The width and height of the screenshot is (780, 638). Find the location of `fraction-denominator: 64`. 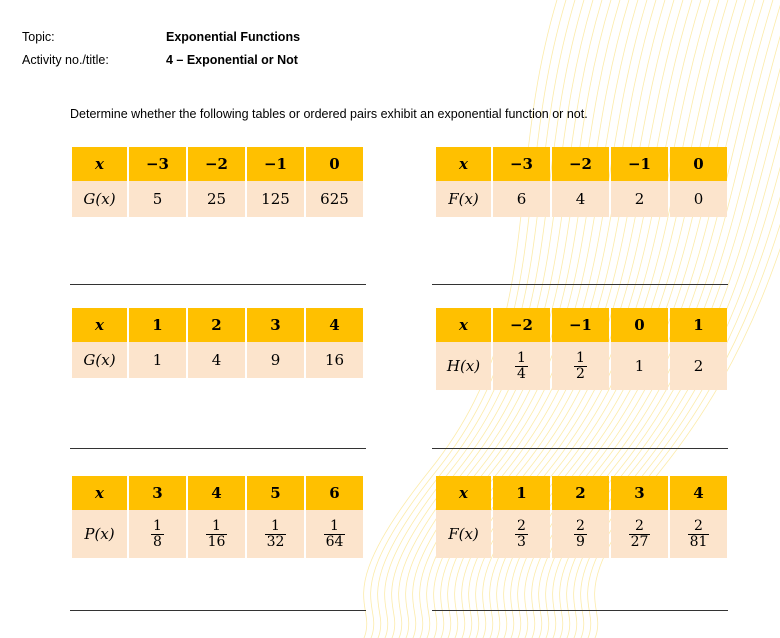

fraction-denominator: 64 is located at coordinates (334, 541).